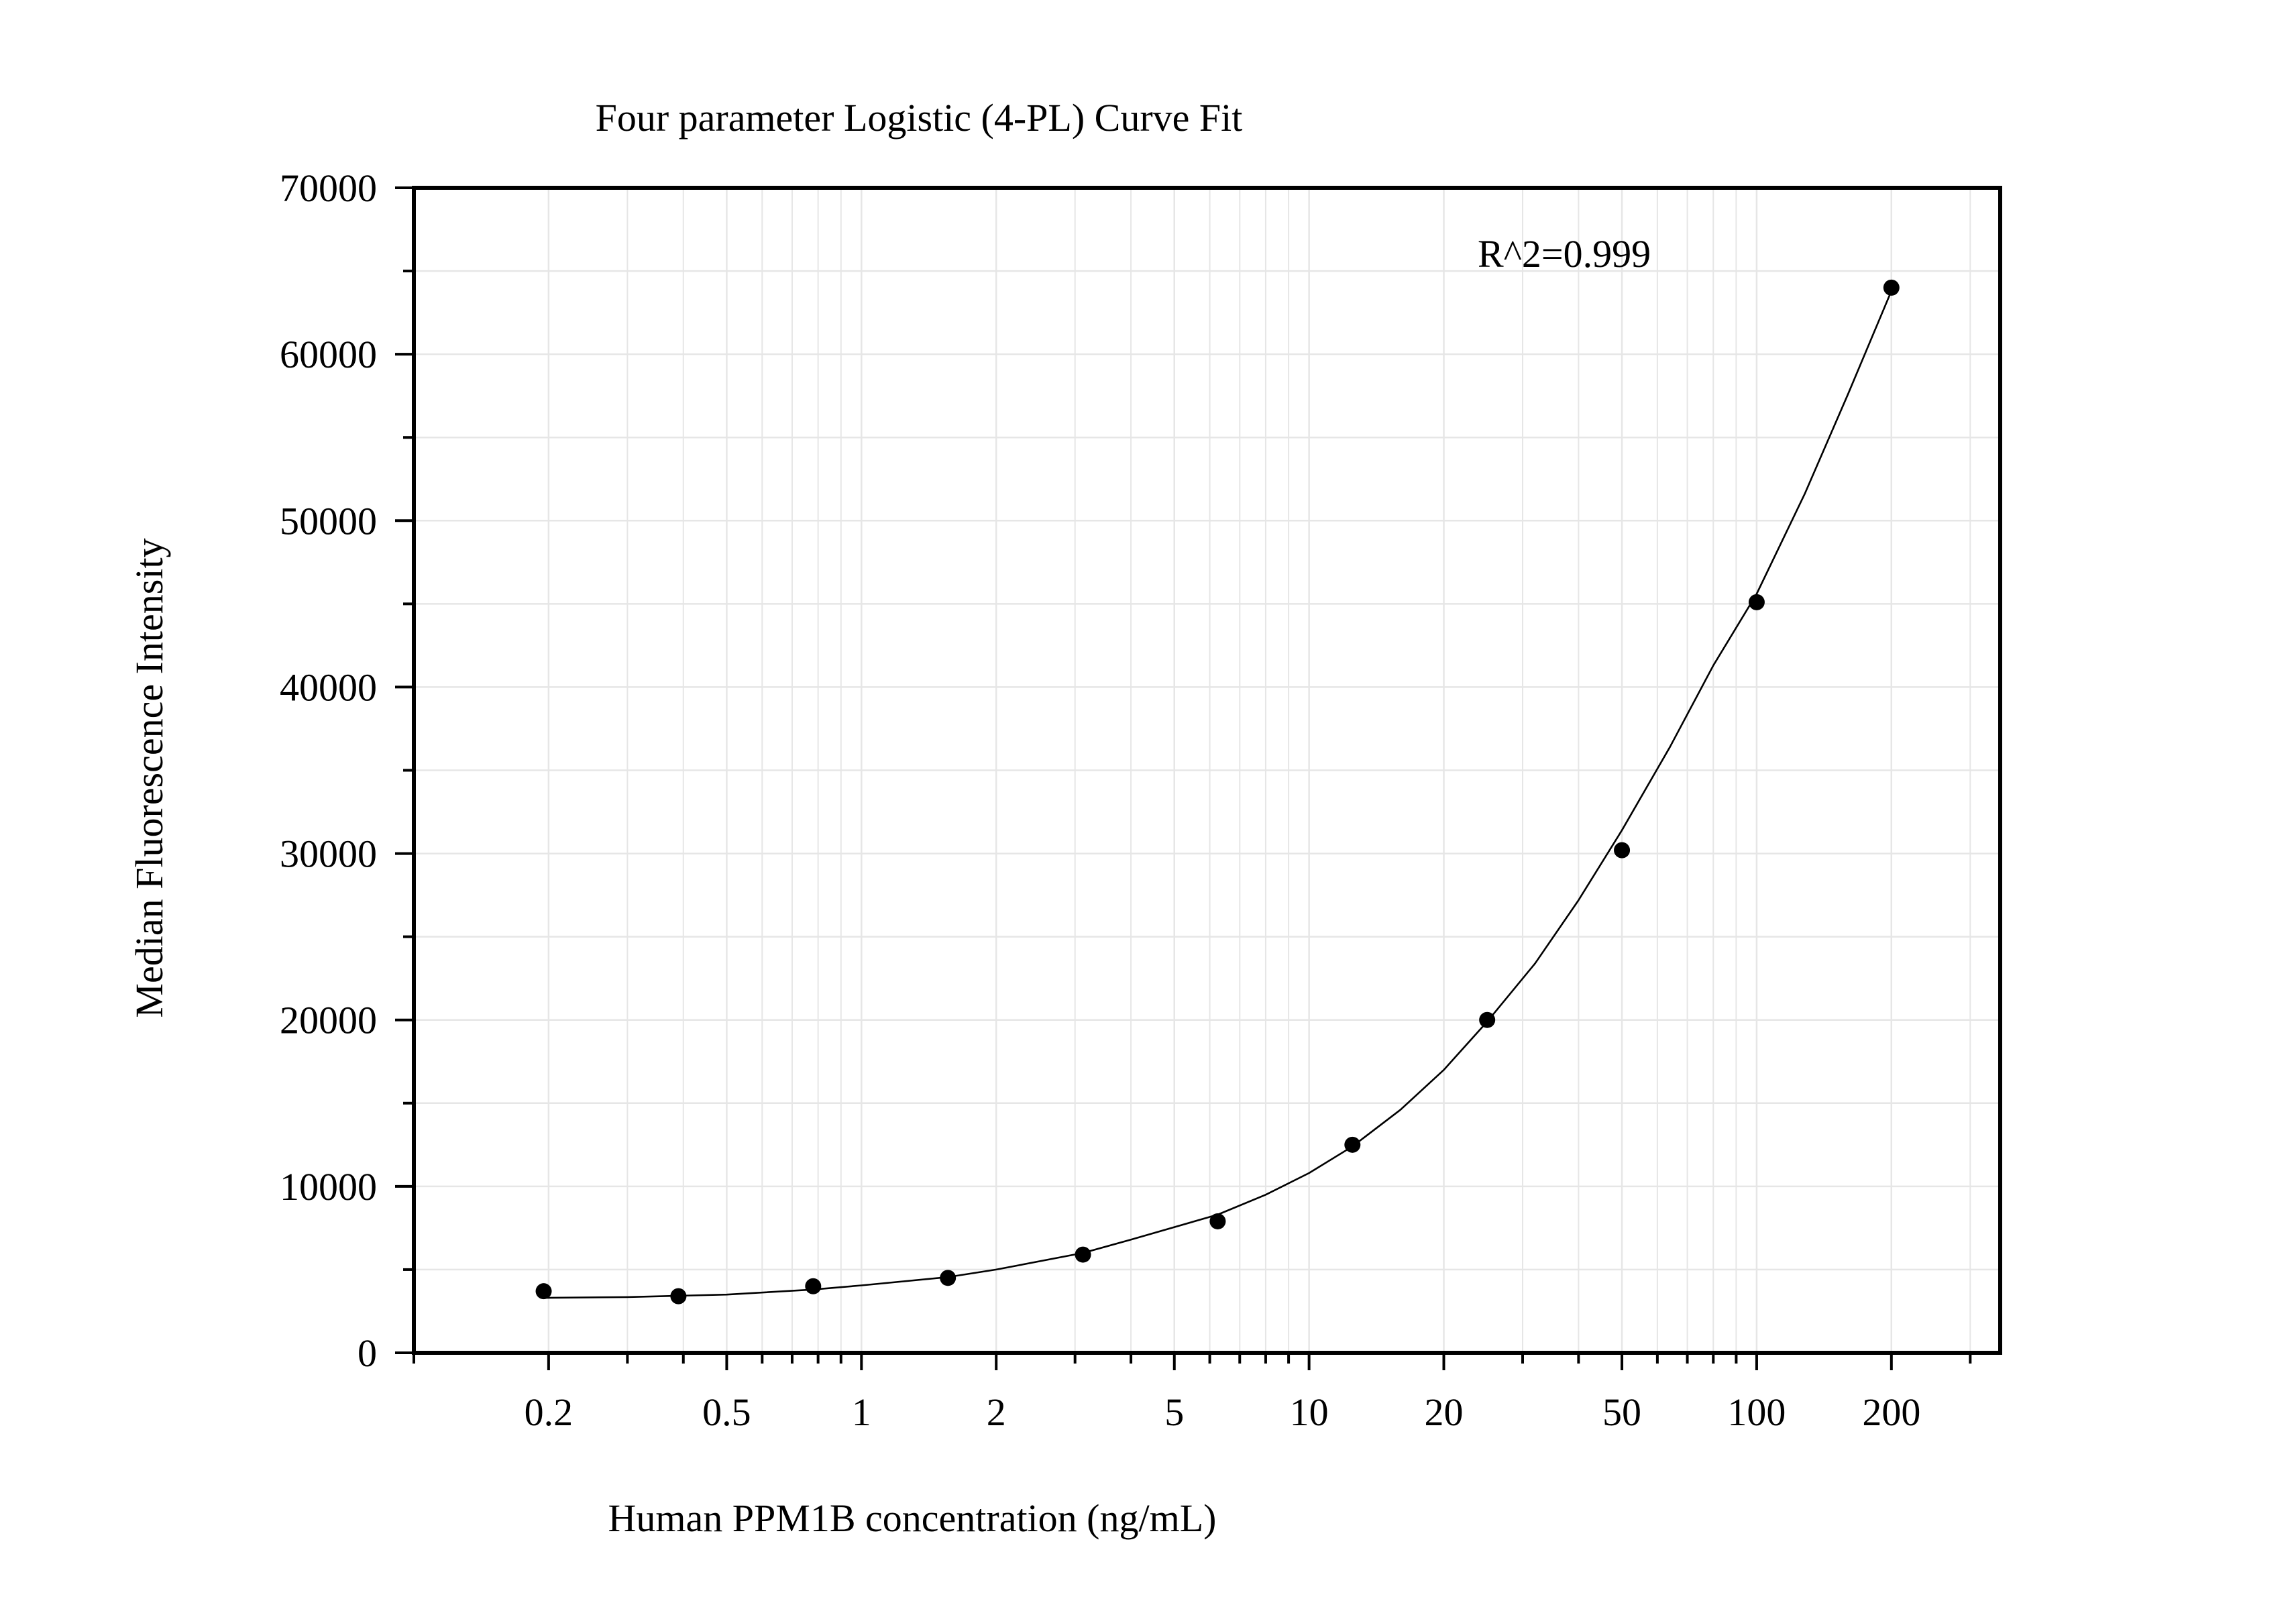  What do you see at coordinates (329, 687) in the screenshot?
I see `y-tick-label: 40000` at bounding box center [329, 687].